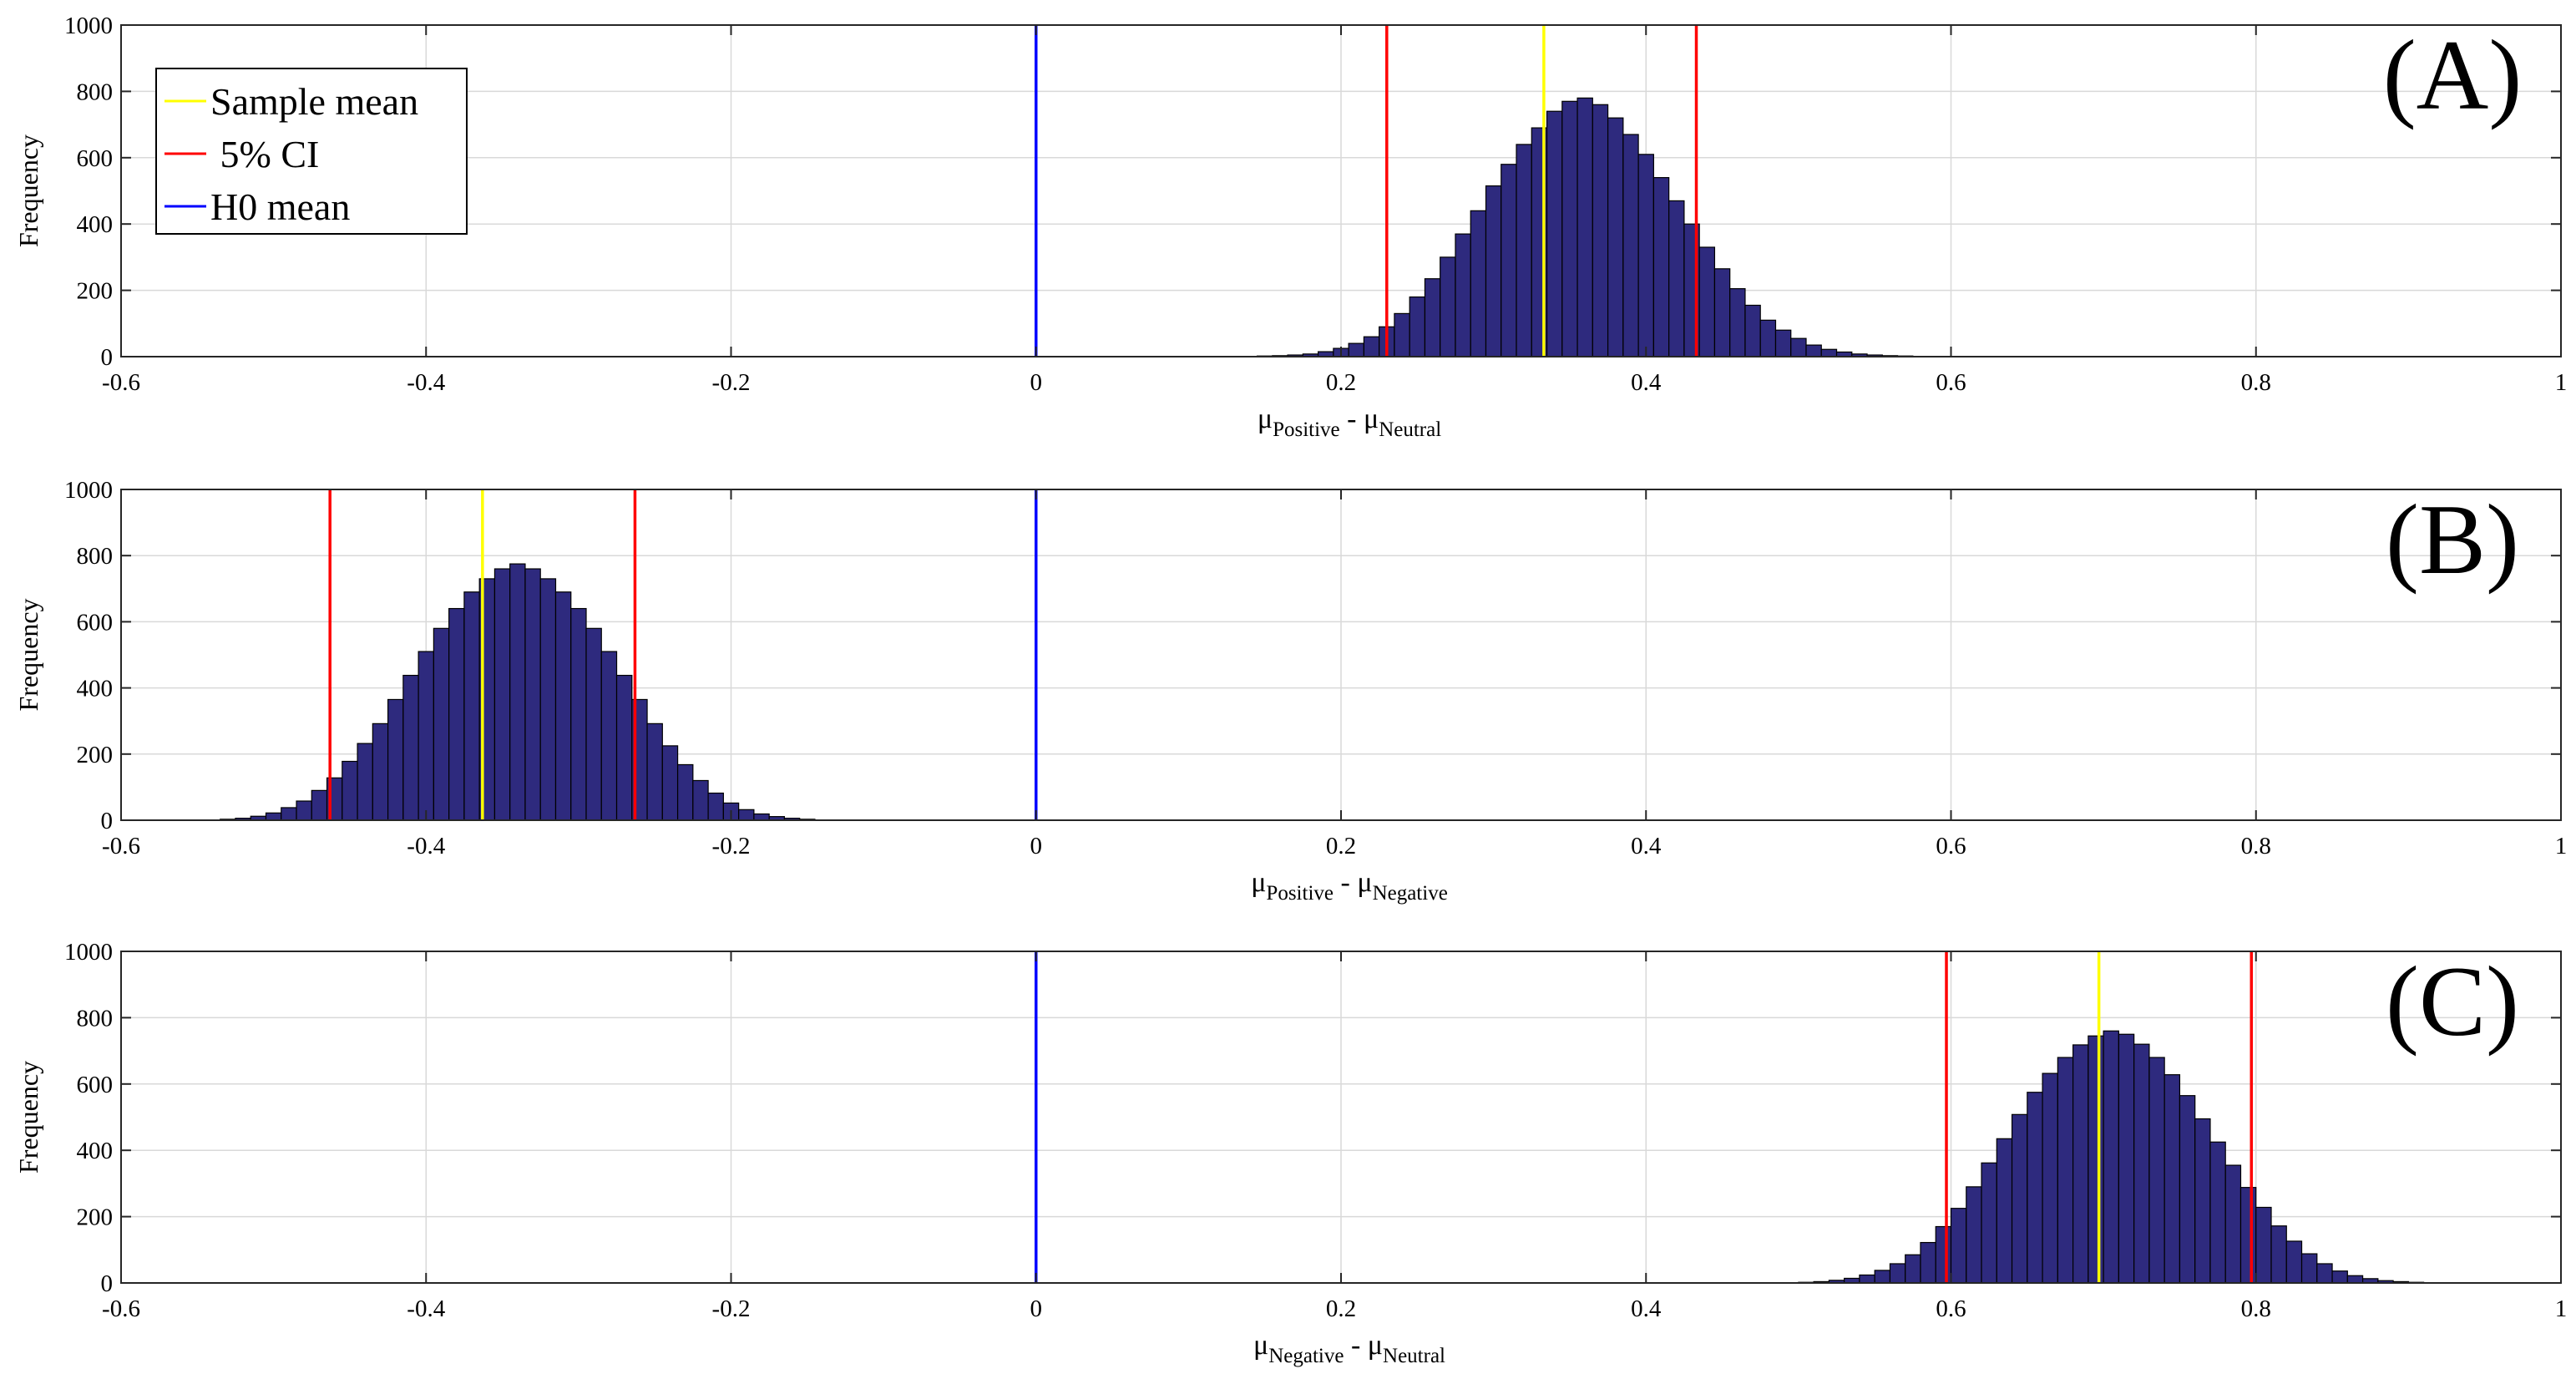  Describe the element at coordinates (1646, 382) in the screenshot. I see `x-tick-label: 0.4` at that location.